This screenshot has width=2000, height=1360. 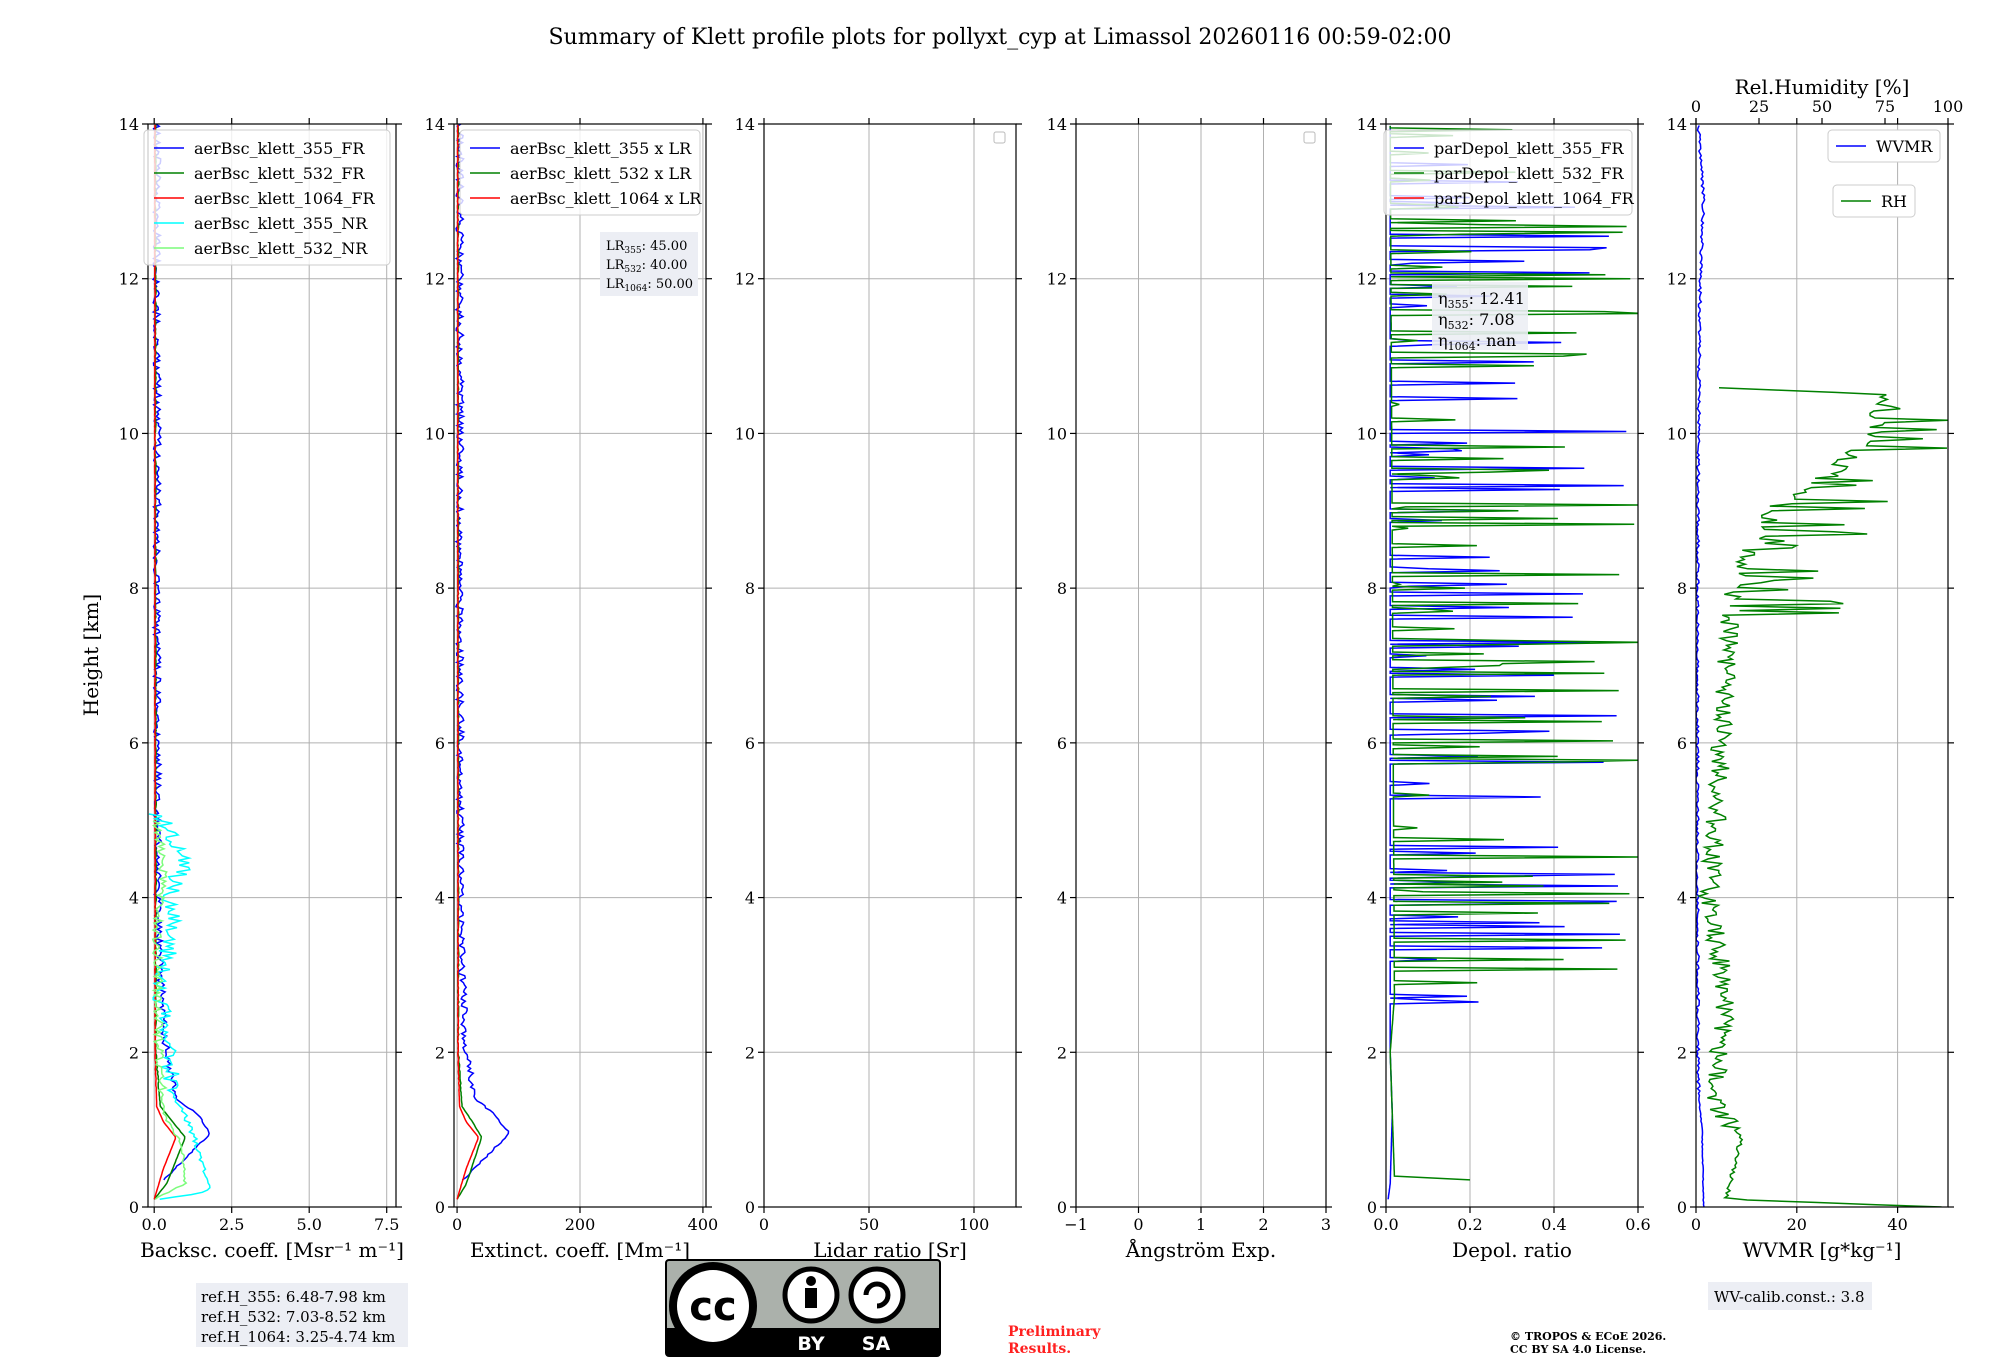 What do you see at coordinates (1637, 1224) in the screenshot?
I see `x-tick-label: 0.6` at bounding box center [1637, 1224].